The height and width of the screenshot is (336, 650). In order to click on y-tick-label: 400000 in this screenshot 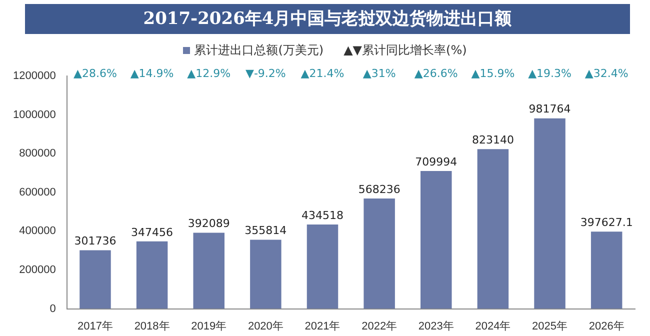, I will do `click(37, 231)`.